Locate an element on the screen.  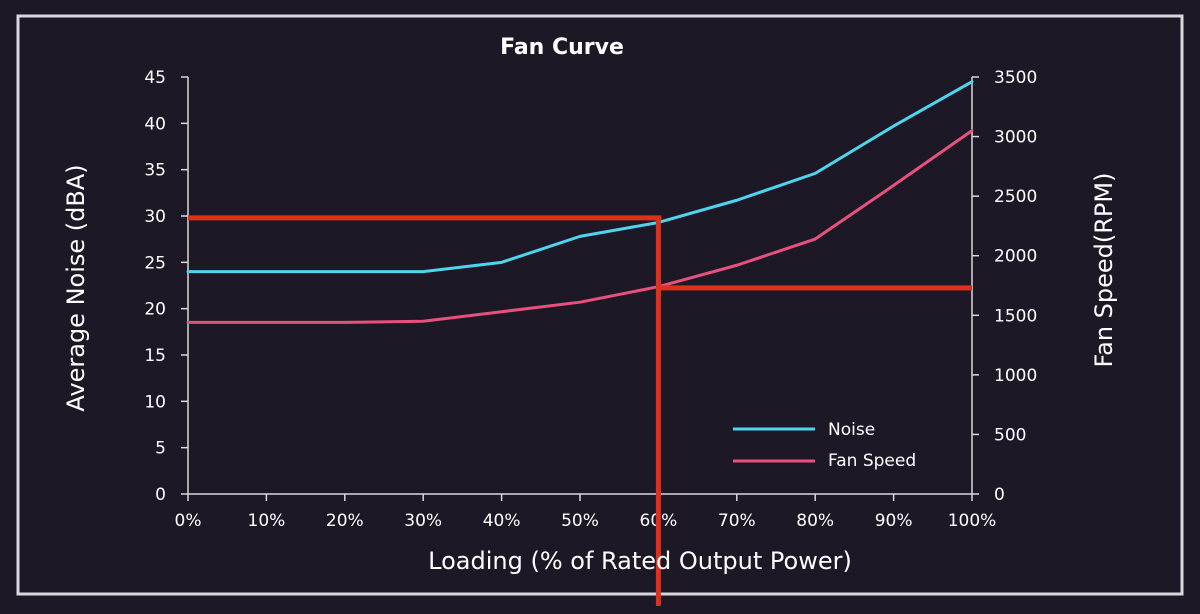
x-tick-label: 100% is located at coordinates (972, 521).